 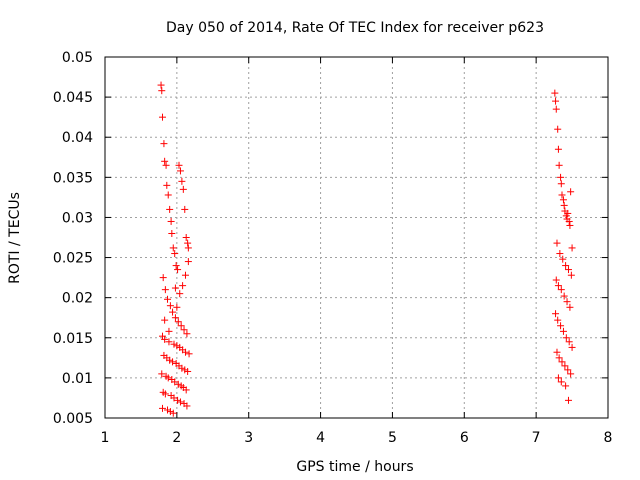 What do you see at coordinates (73, 339) in the screenshot?
I see `y-tick-label: 0.015` at bounding box center [73, 339].